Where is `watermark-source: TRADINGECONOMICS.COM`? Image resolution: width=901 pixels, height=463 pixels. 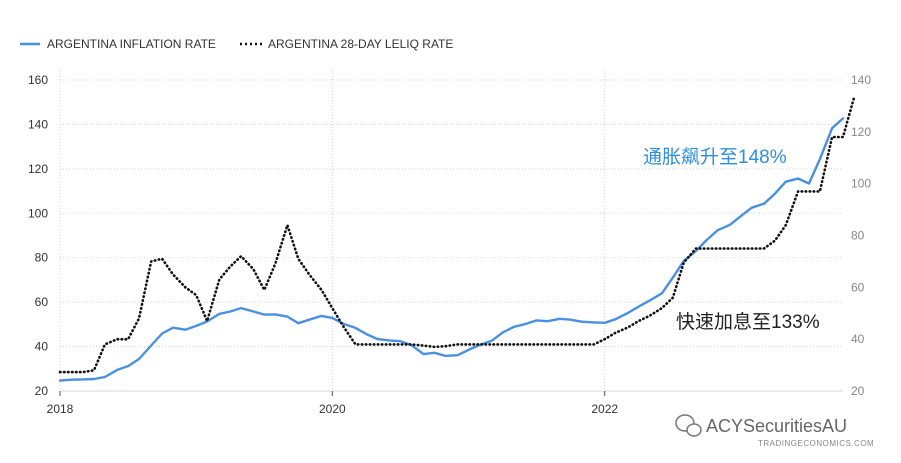
watermark-source: TRADINGECONOMICS.COM is located at coordinates (816, 443).